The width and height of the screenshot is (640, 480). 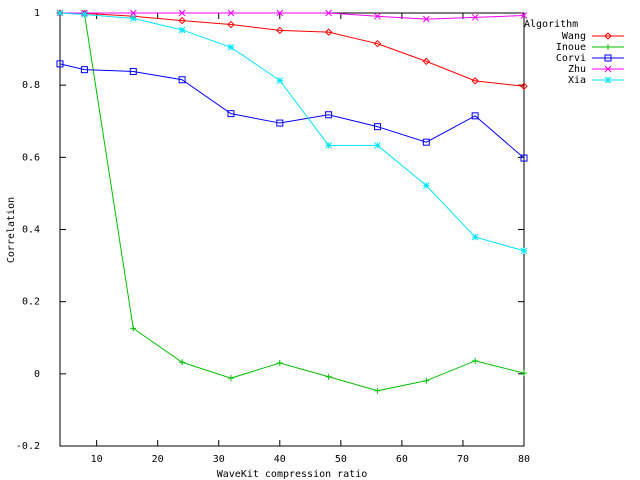 What do you see at coordinates (37, 374) in the screenshot?
I see `y-tick-label: 0` at bounding box center [37, 374].